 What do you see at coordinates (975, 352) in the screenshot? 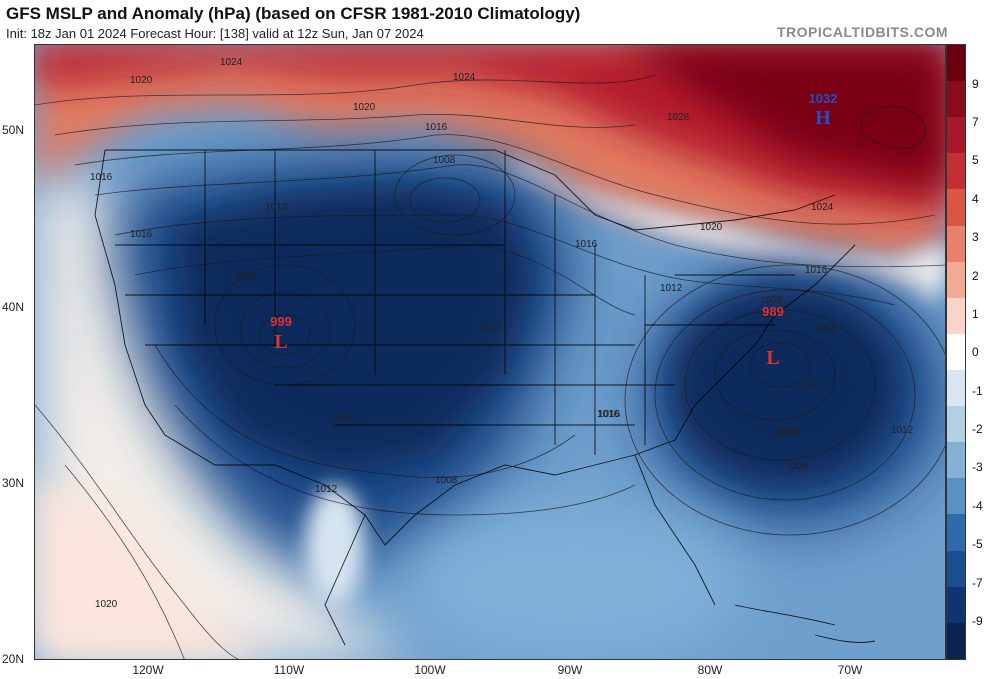
I see `colorbar-tick: 0` at bounding box center [975, 352].